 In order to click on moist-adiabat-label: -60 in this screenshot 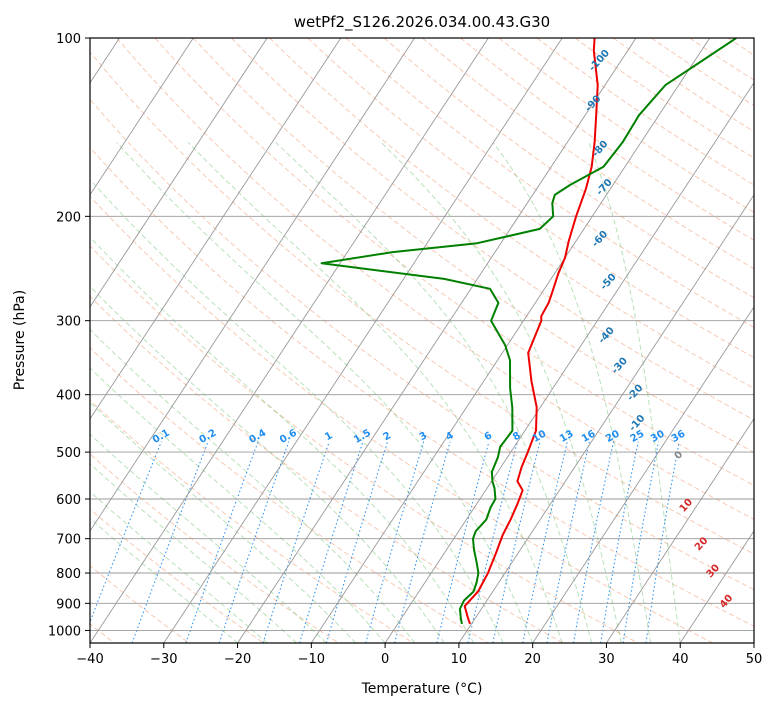, I will do `click(600, 239)`.